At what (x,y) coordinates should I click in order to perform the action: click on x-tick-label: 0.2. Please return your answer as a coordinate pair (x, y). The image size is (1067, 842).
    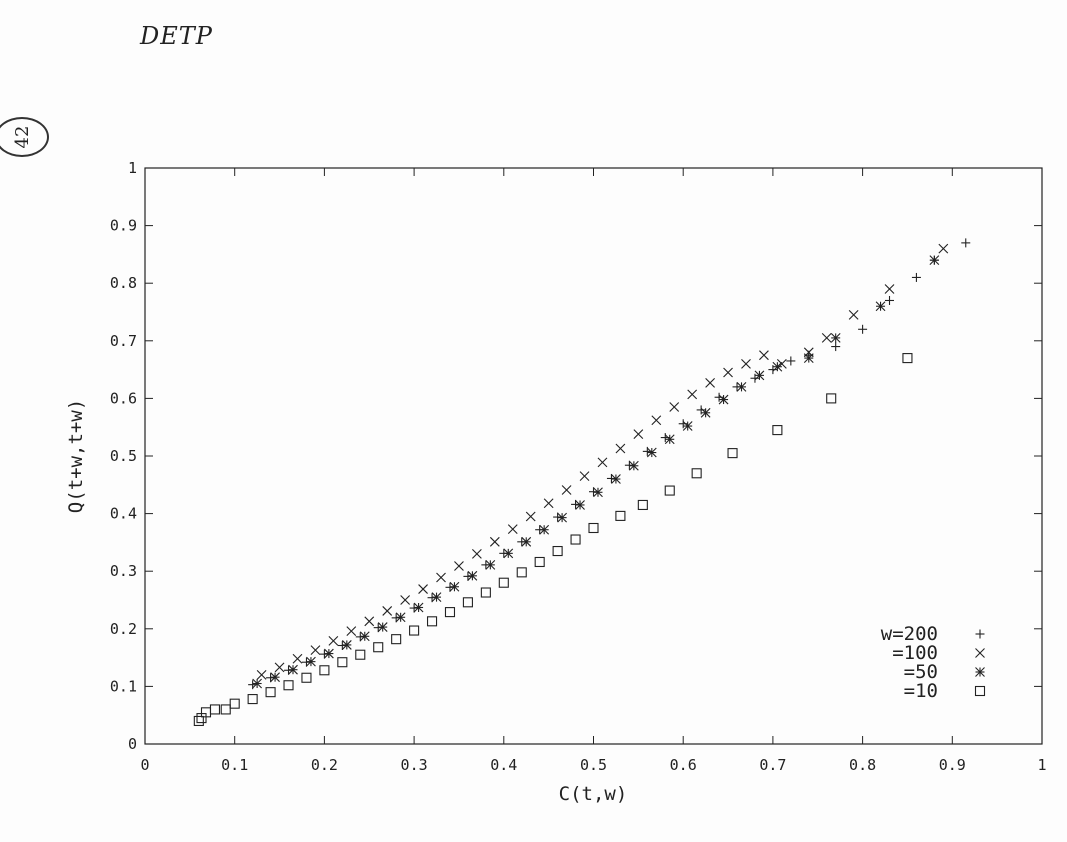
    Looking at the image, I should click on (324, 765).